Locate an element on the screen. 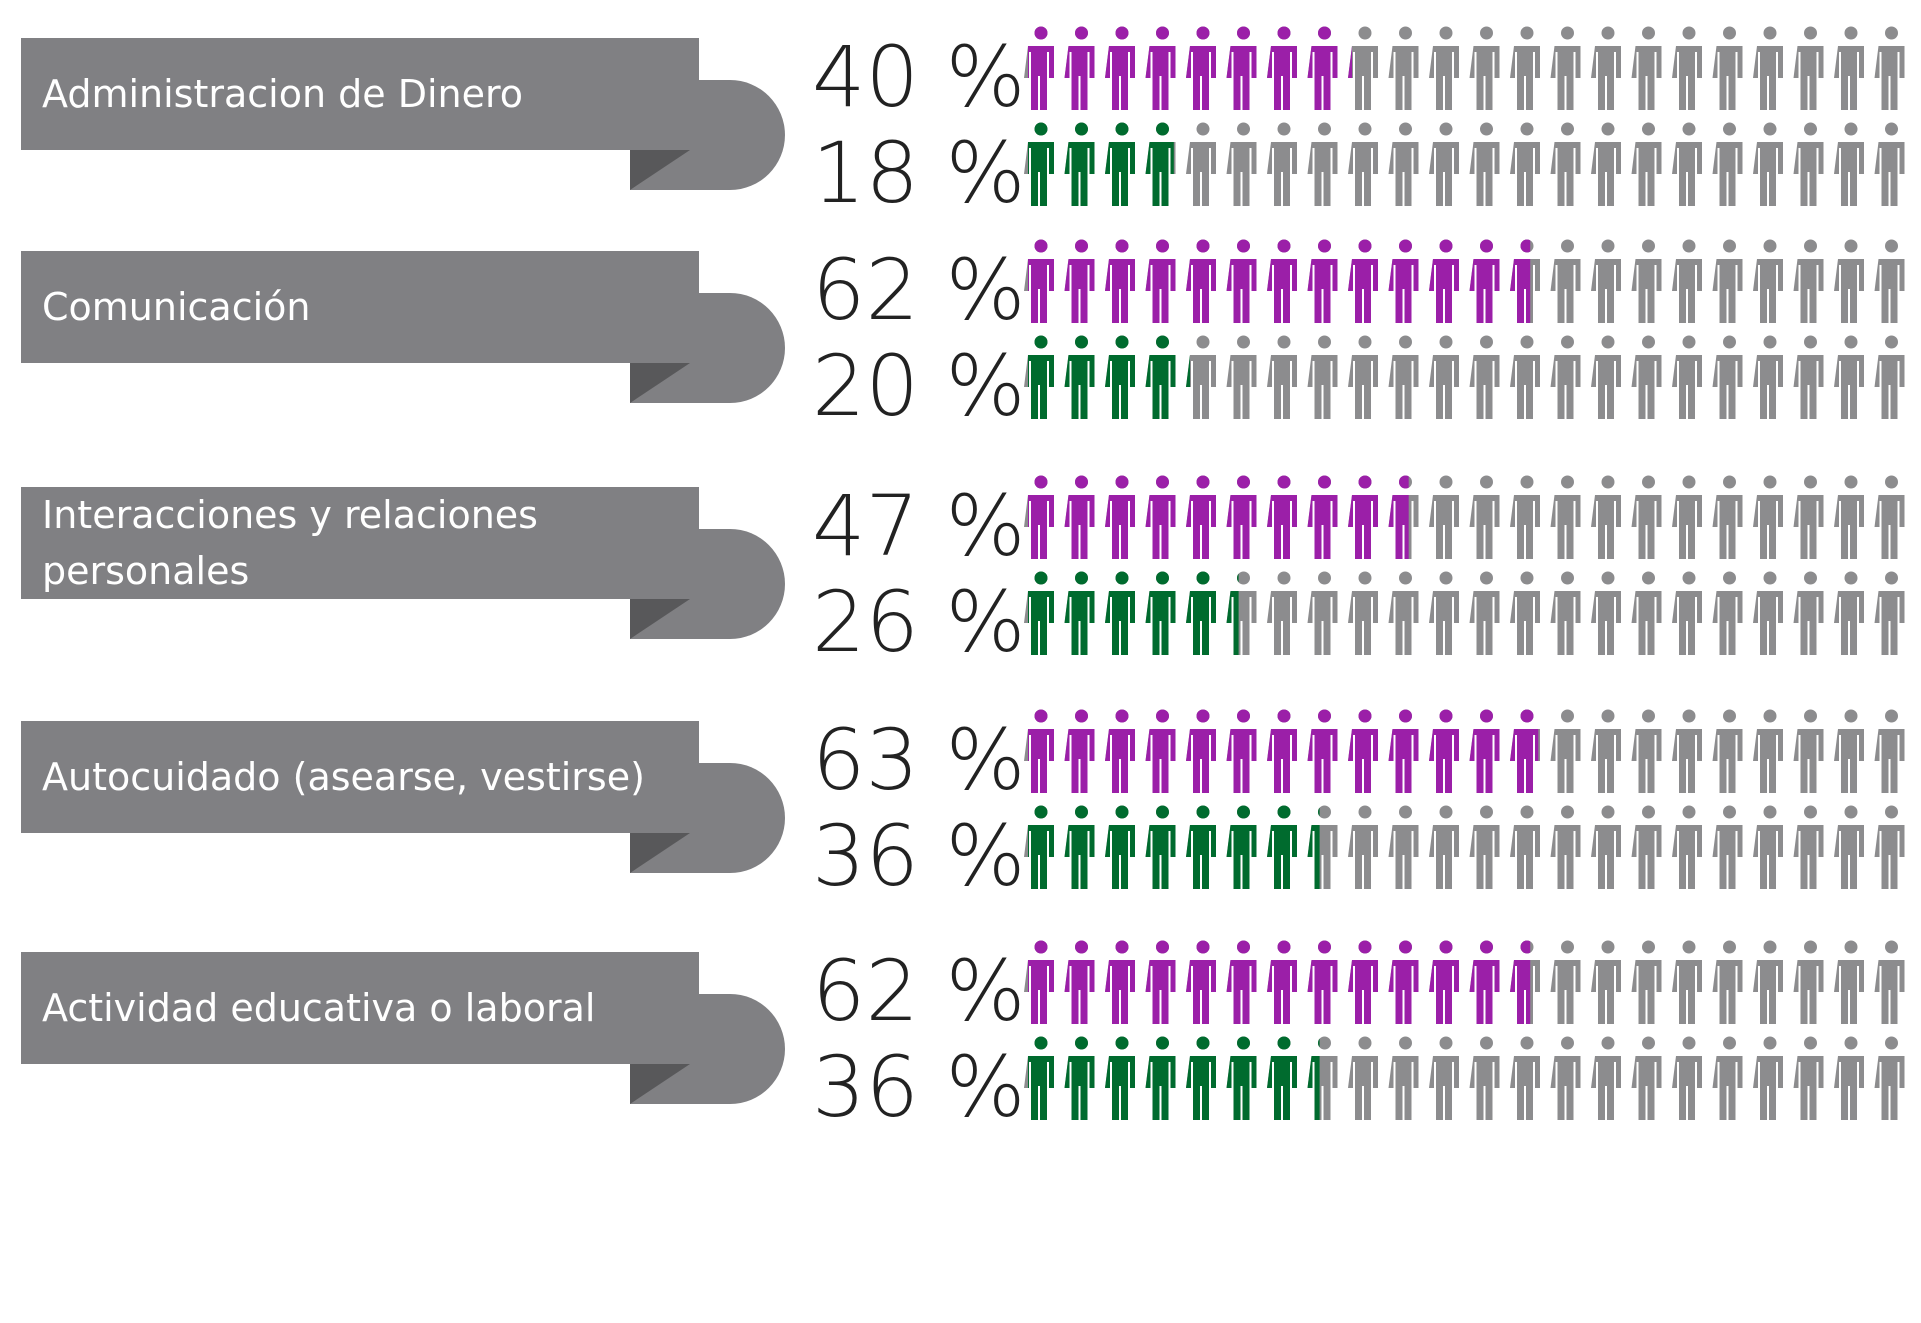 Image resolution: width=1921 pixels, height=1323 pixels. value-label: 40 % is located at coordinates (918, 77).